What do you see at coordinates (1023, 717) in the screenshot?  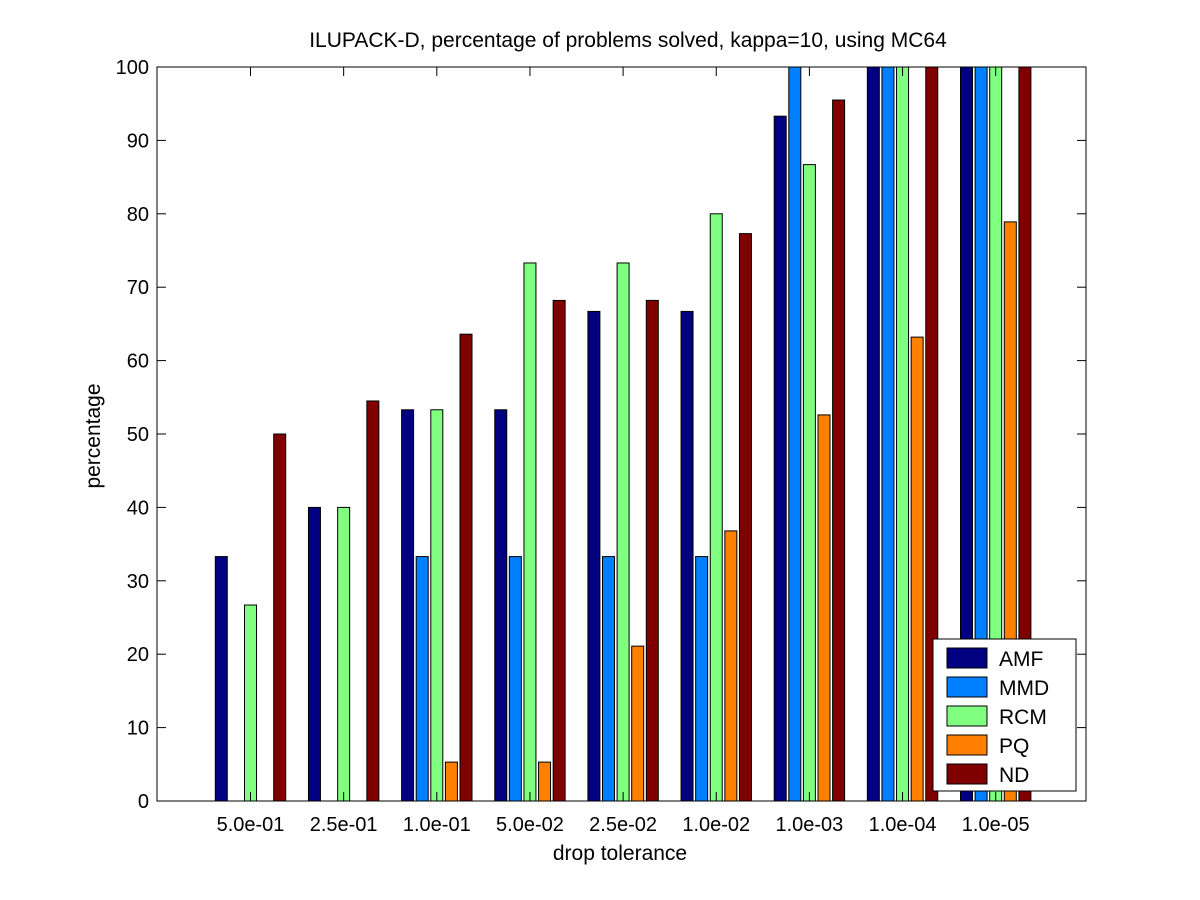 I see `legend-label: RCM` at bounding box center [1023, 717].